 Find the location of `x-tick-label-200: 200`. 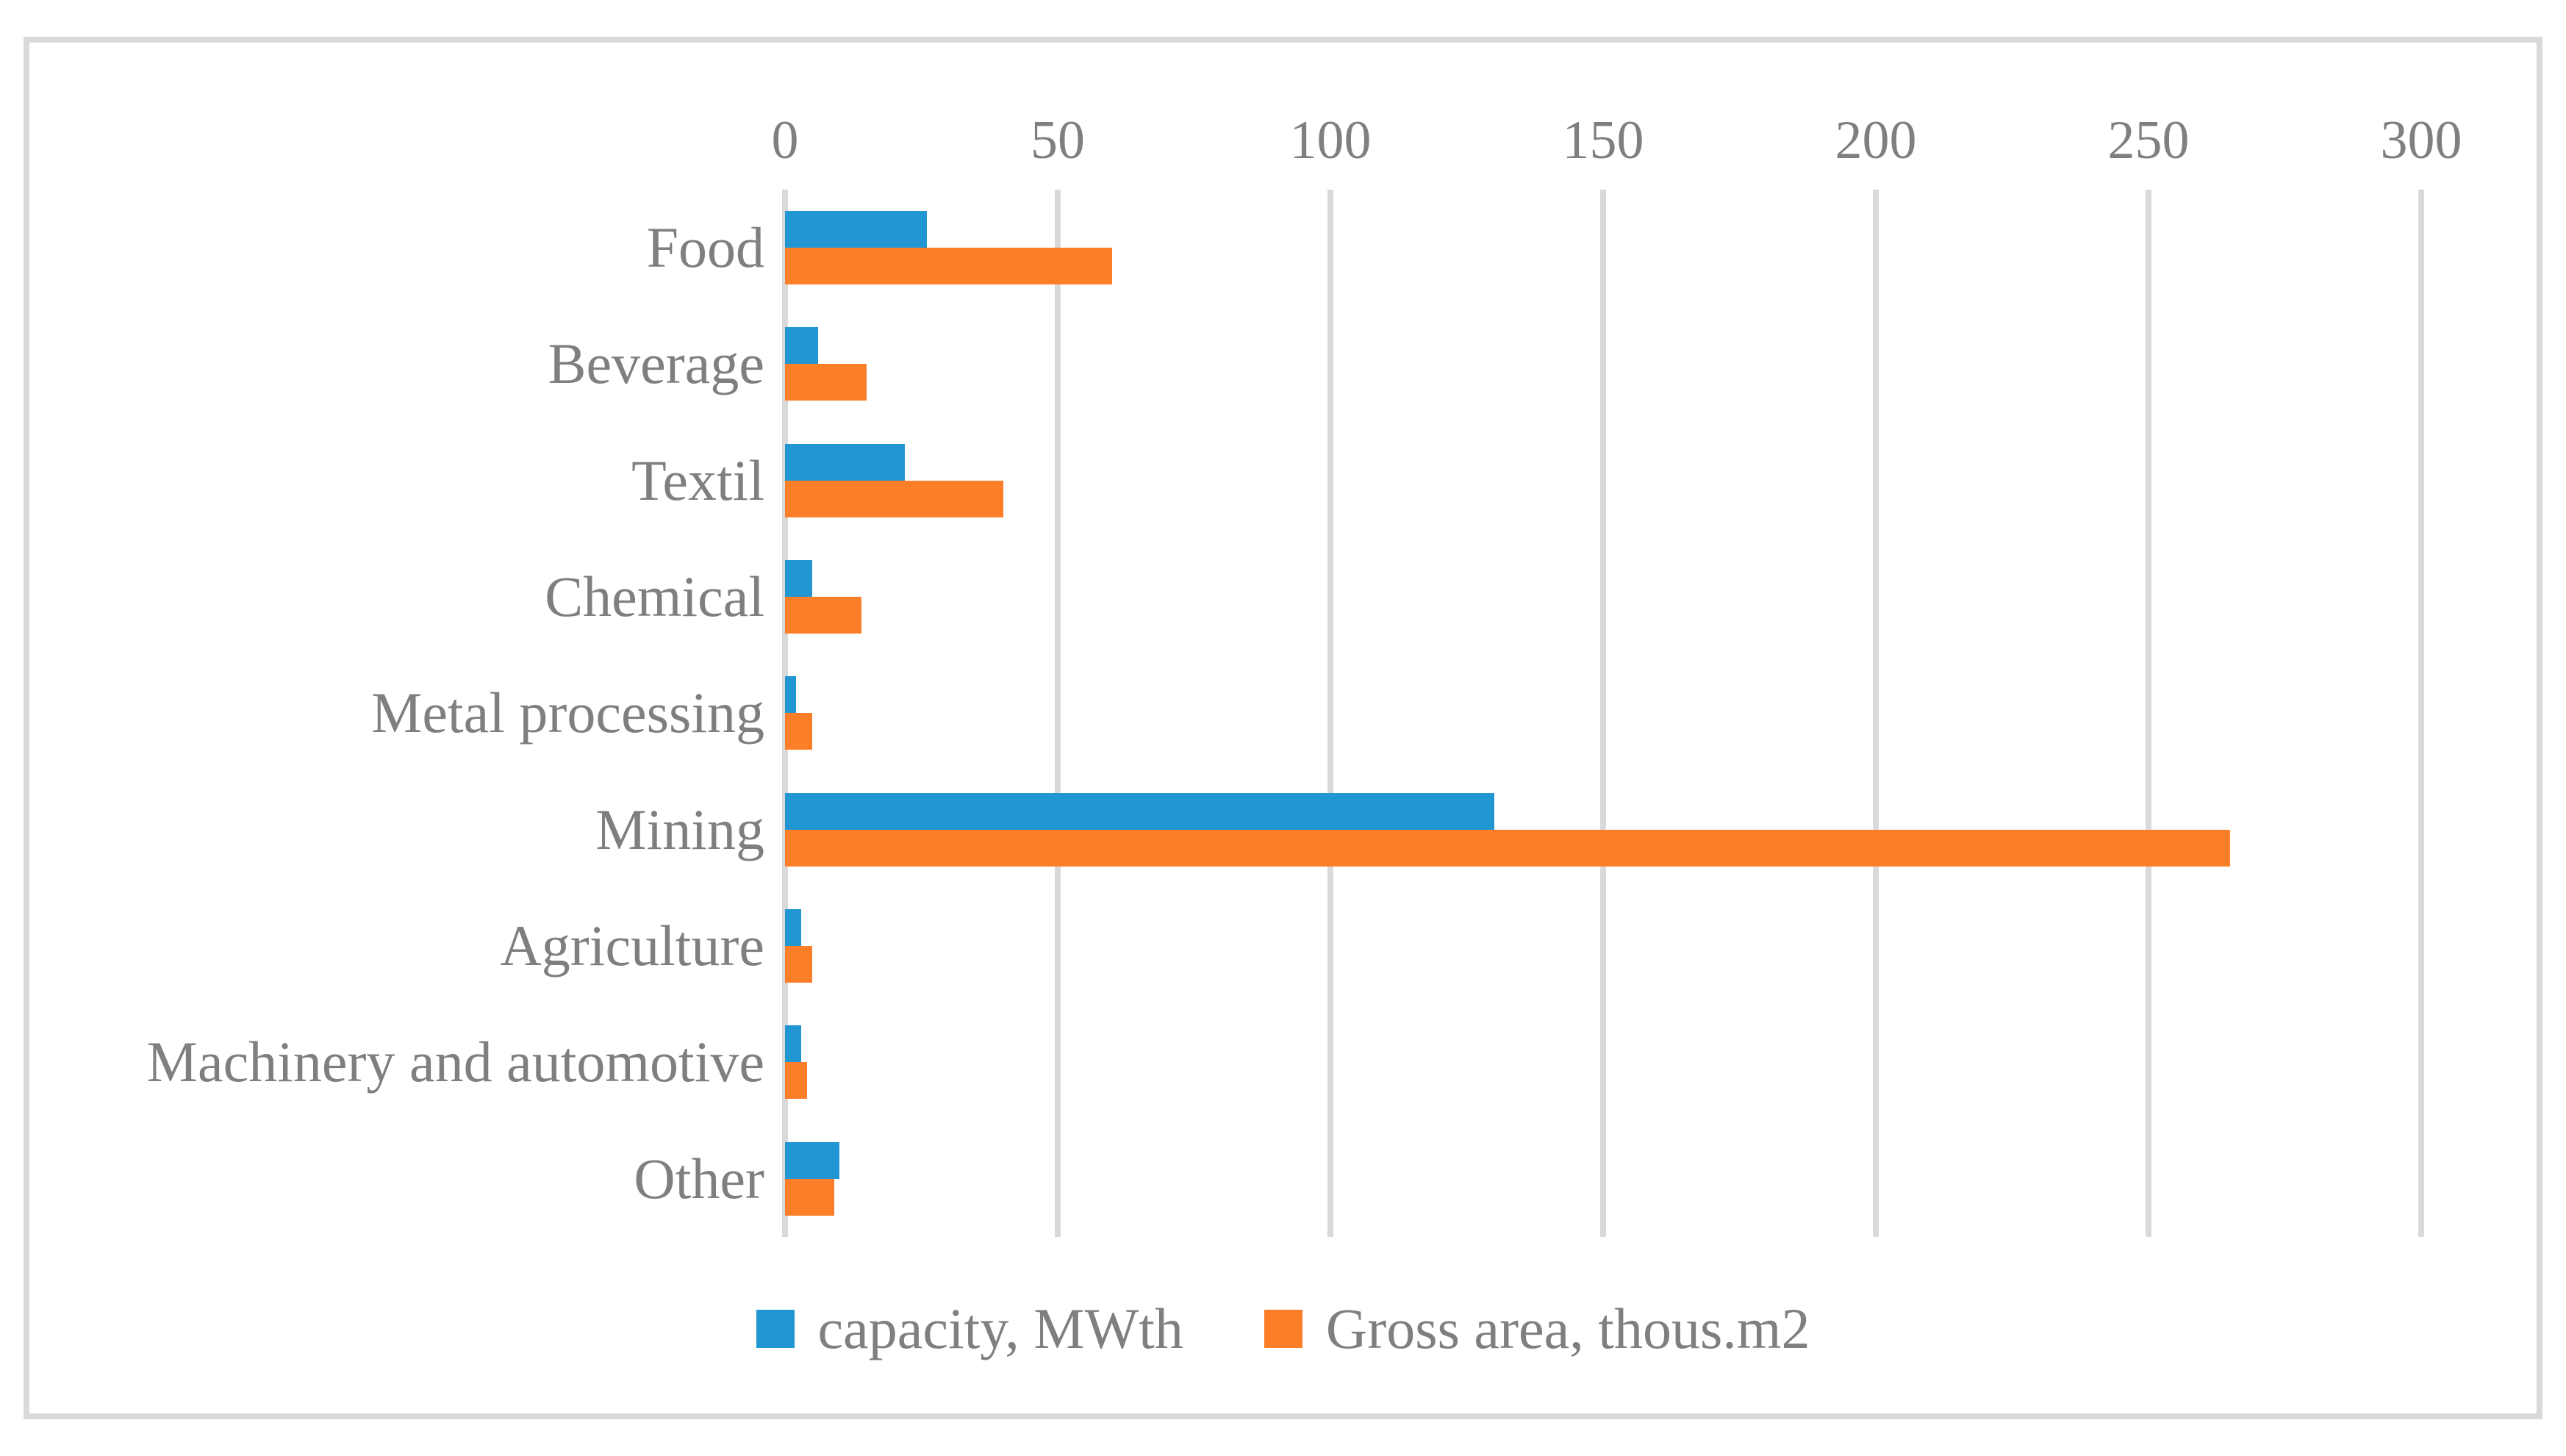

x-tick-label-200: 200 is located at coordinates (1876, 140).